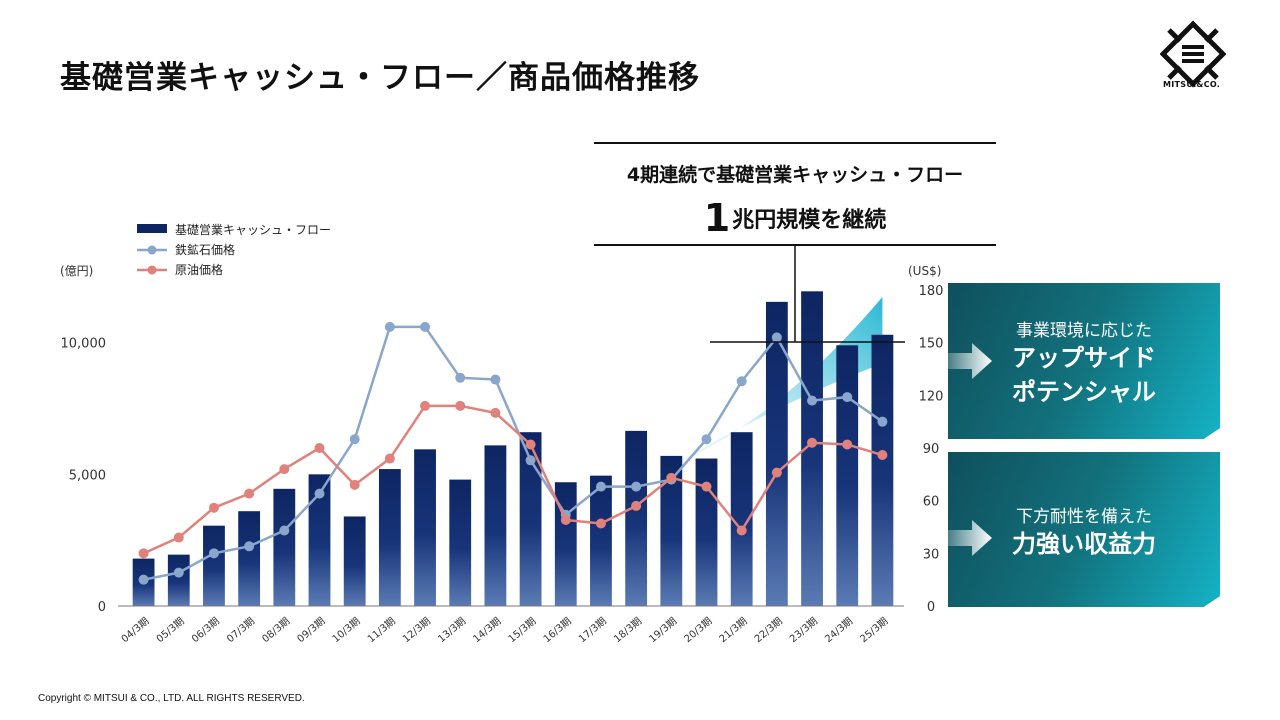  What do you see at coordinates (1193, 54) in the screenshot?
I see `mitsui-logo` at bounding box center [1193, 54].